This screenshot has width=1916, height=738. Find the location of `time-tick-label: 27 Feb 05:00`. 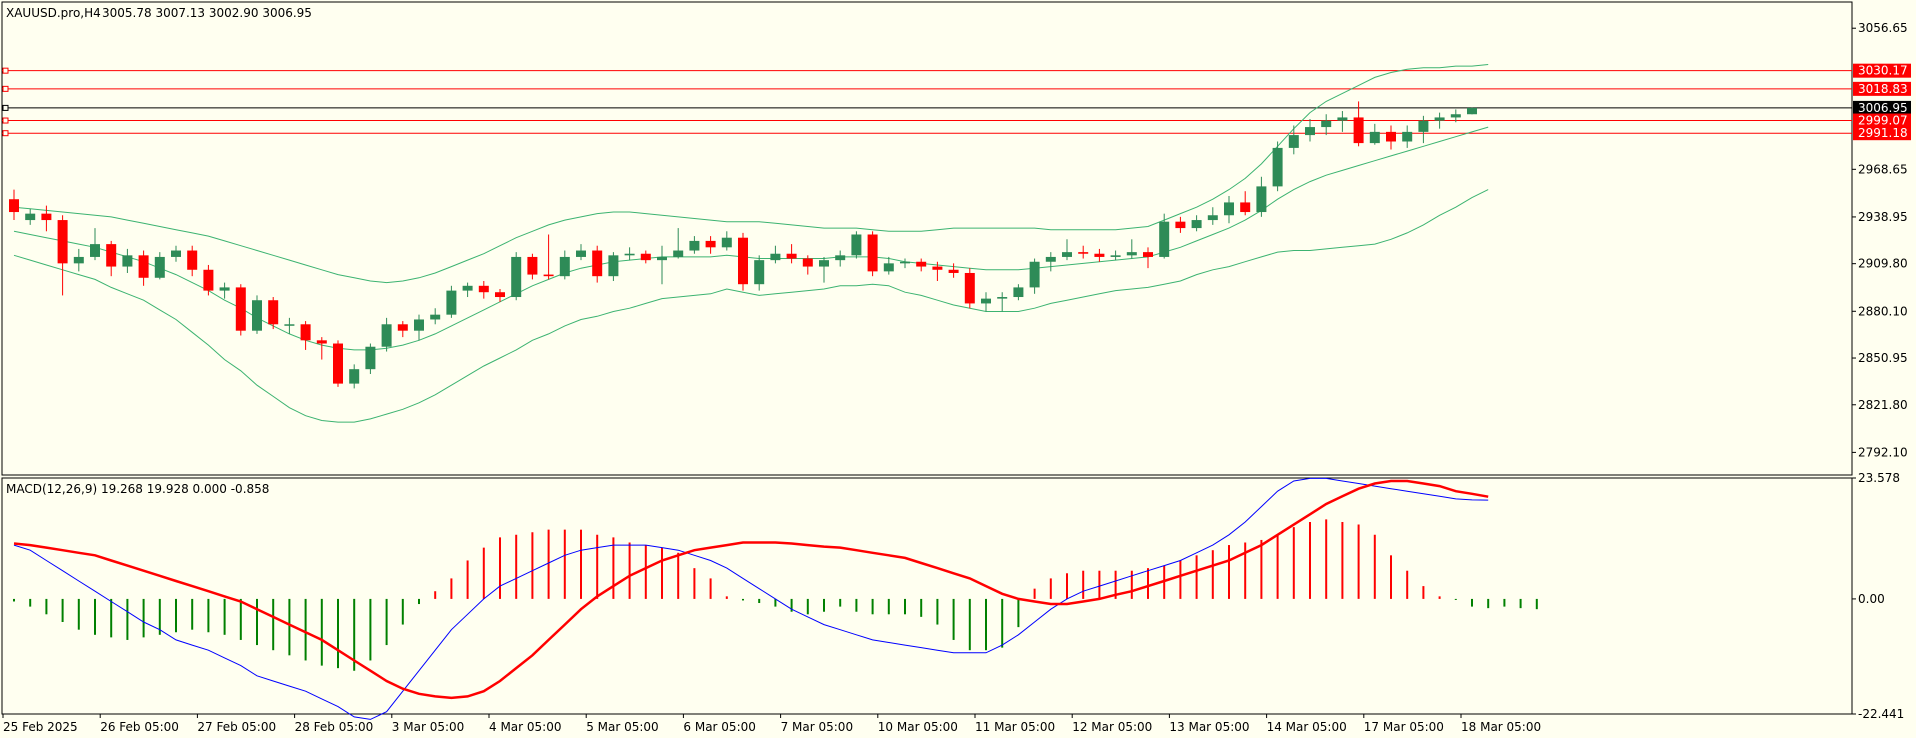

time-tick-label: 27 Feb 05:00 is located at coordinates (236, 727).